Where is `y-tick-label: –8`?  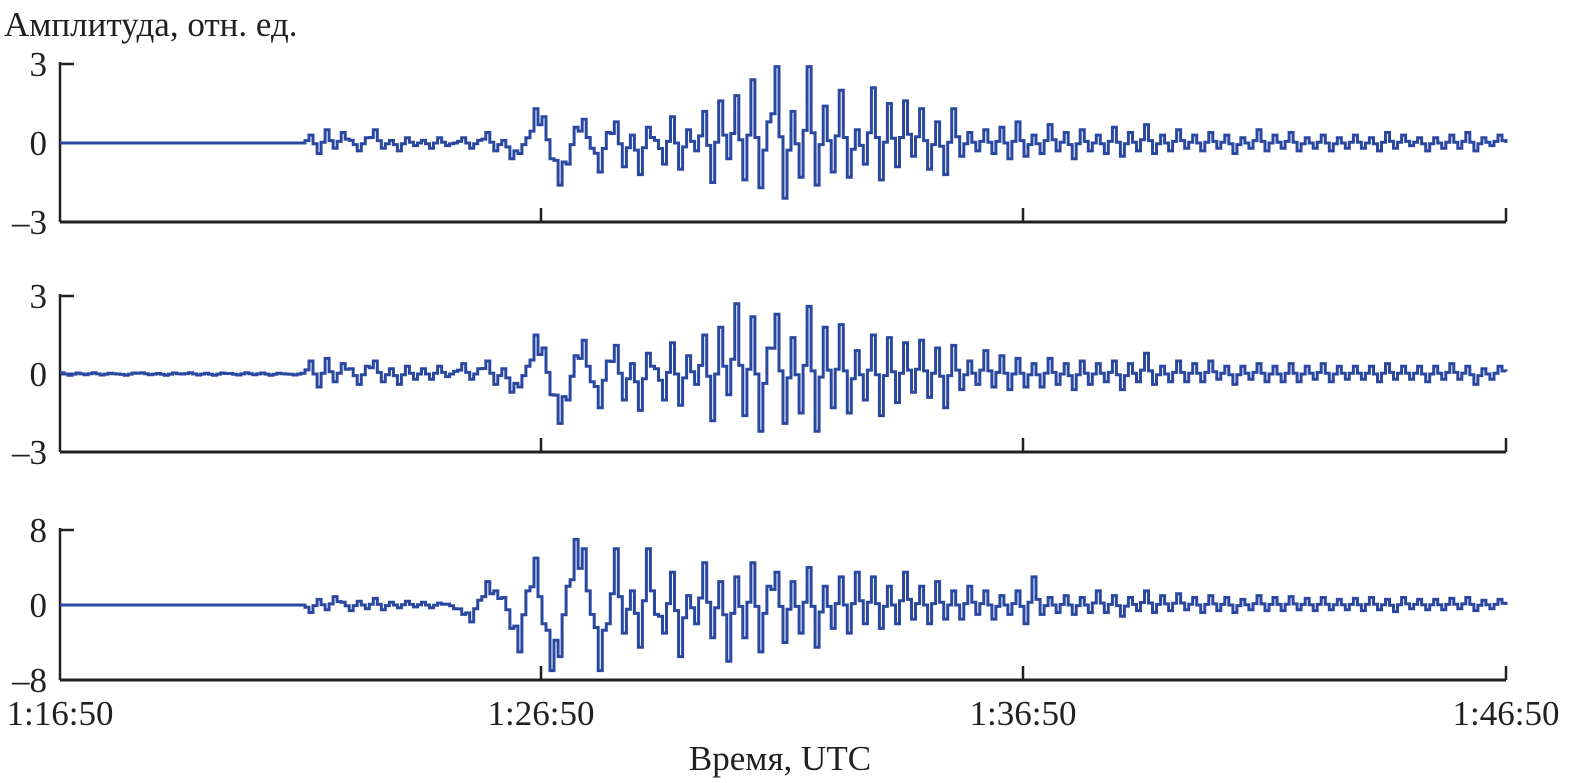
y-tick-label: –8 is located at coordinates (29, 680).